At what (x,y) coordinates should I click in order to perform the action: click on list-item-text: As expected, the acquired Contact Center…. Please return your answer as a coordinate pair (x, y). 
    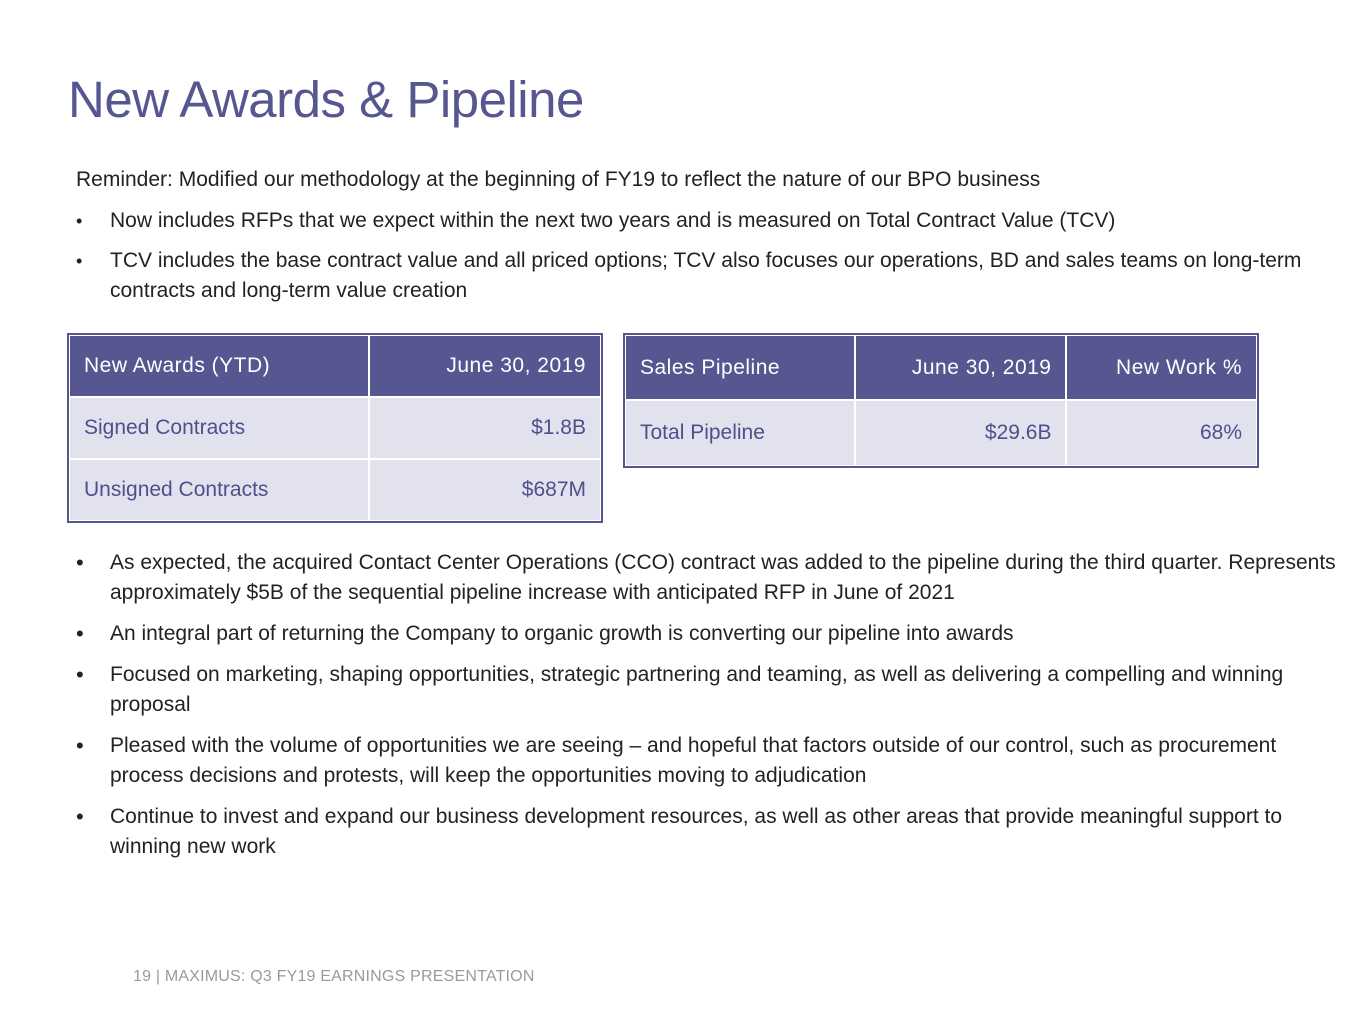
    Looking at the image, I should click on (723, 577).